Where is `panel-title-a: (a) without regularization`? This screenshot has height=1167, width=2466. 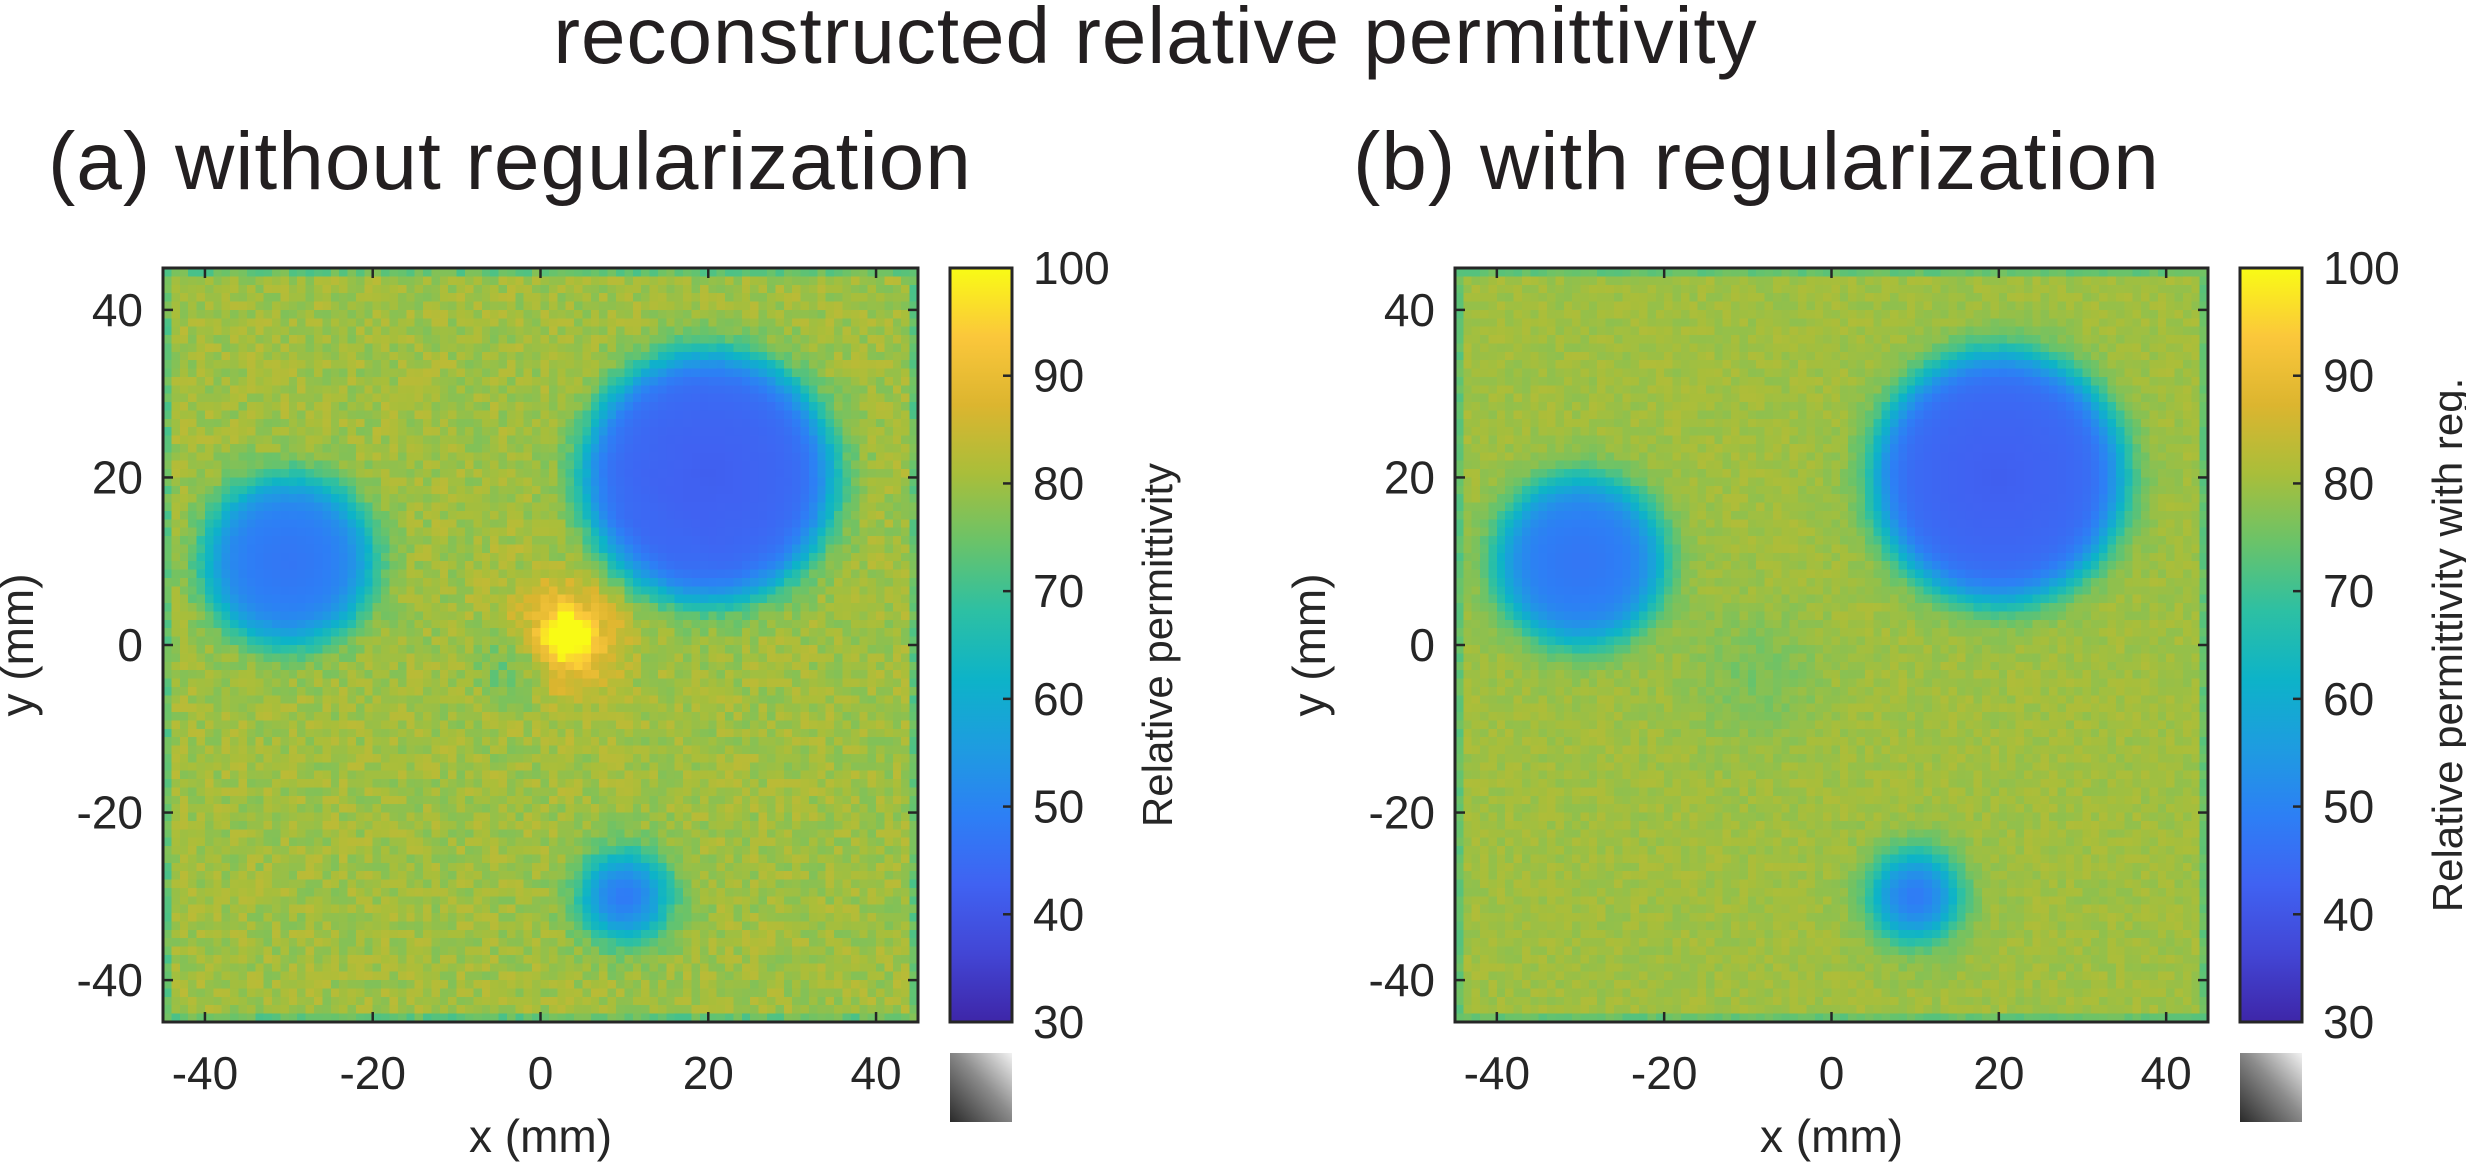 panel-title-a: (a) without regularization is located at coordinates (510, 161).